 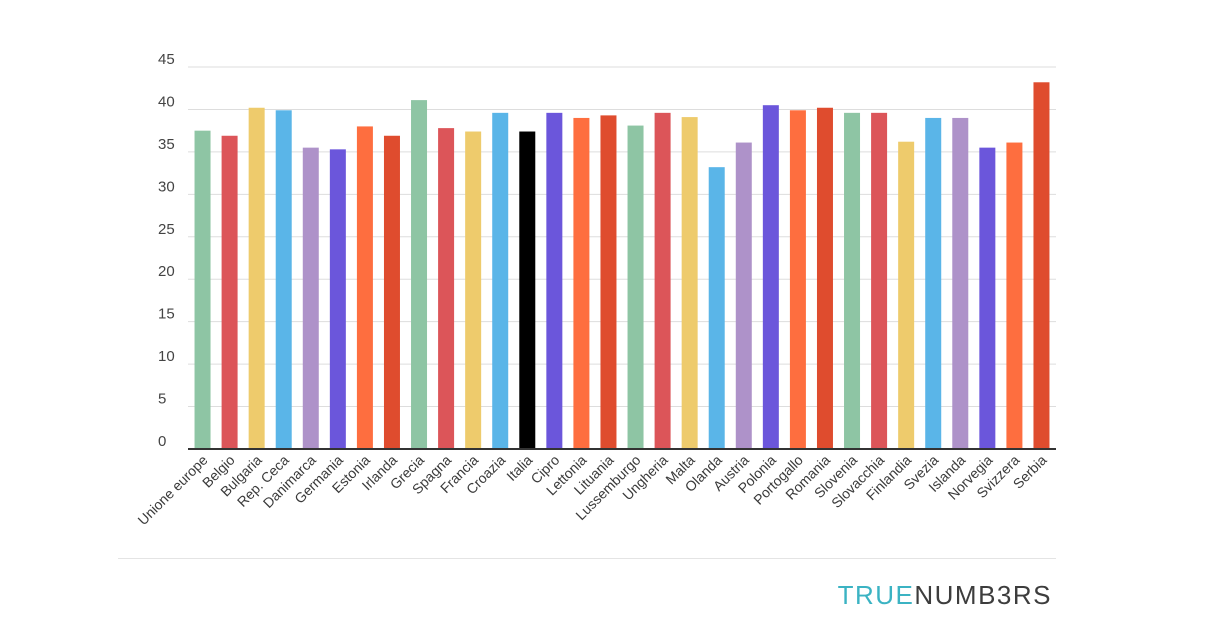 I want to click on brand-logo: TRUENUMB3RS, so click(x=945, y=595).